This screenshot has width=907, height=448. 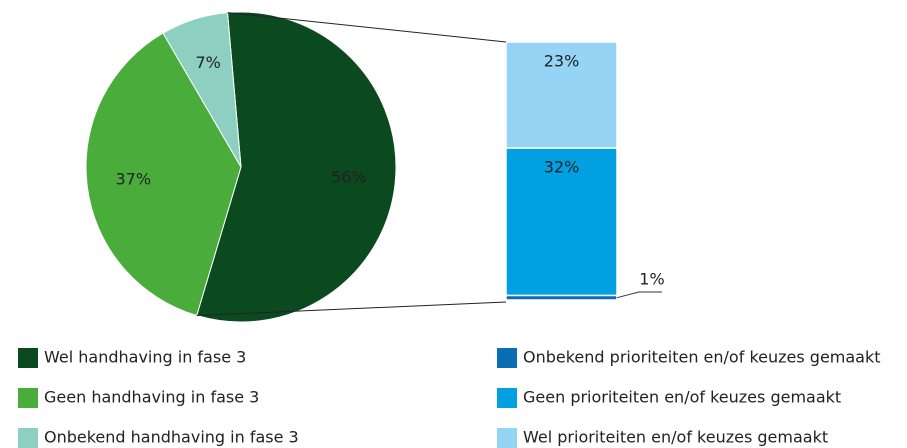 What do you see at coordinates (171, 437) in the screenshot?
I see `legend-label: Onbekend handhaving in fase 3` at bounding box center [171, 437].